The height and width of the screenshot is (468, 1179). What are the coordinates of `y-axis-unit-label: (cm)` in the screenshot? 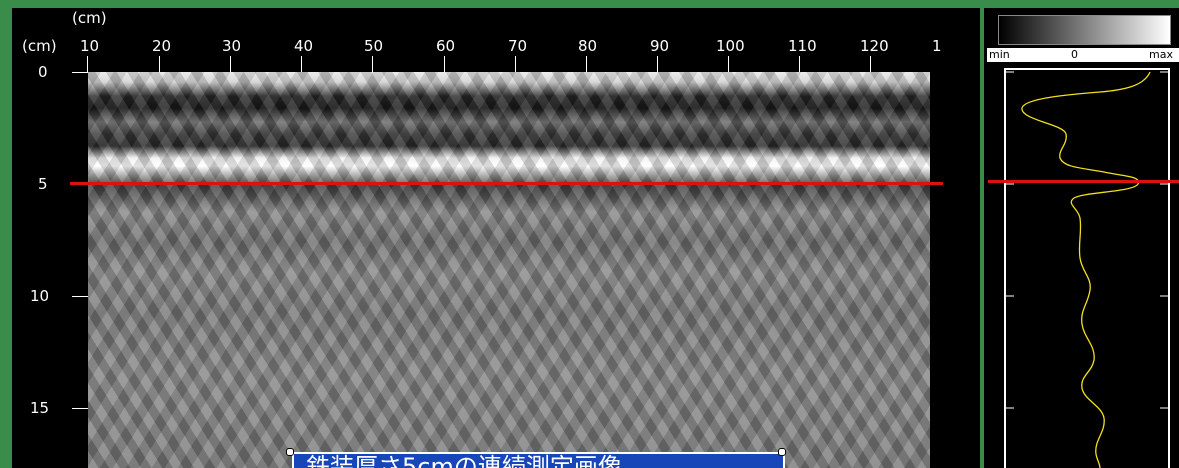 It's located at (39, 46).